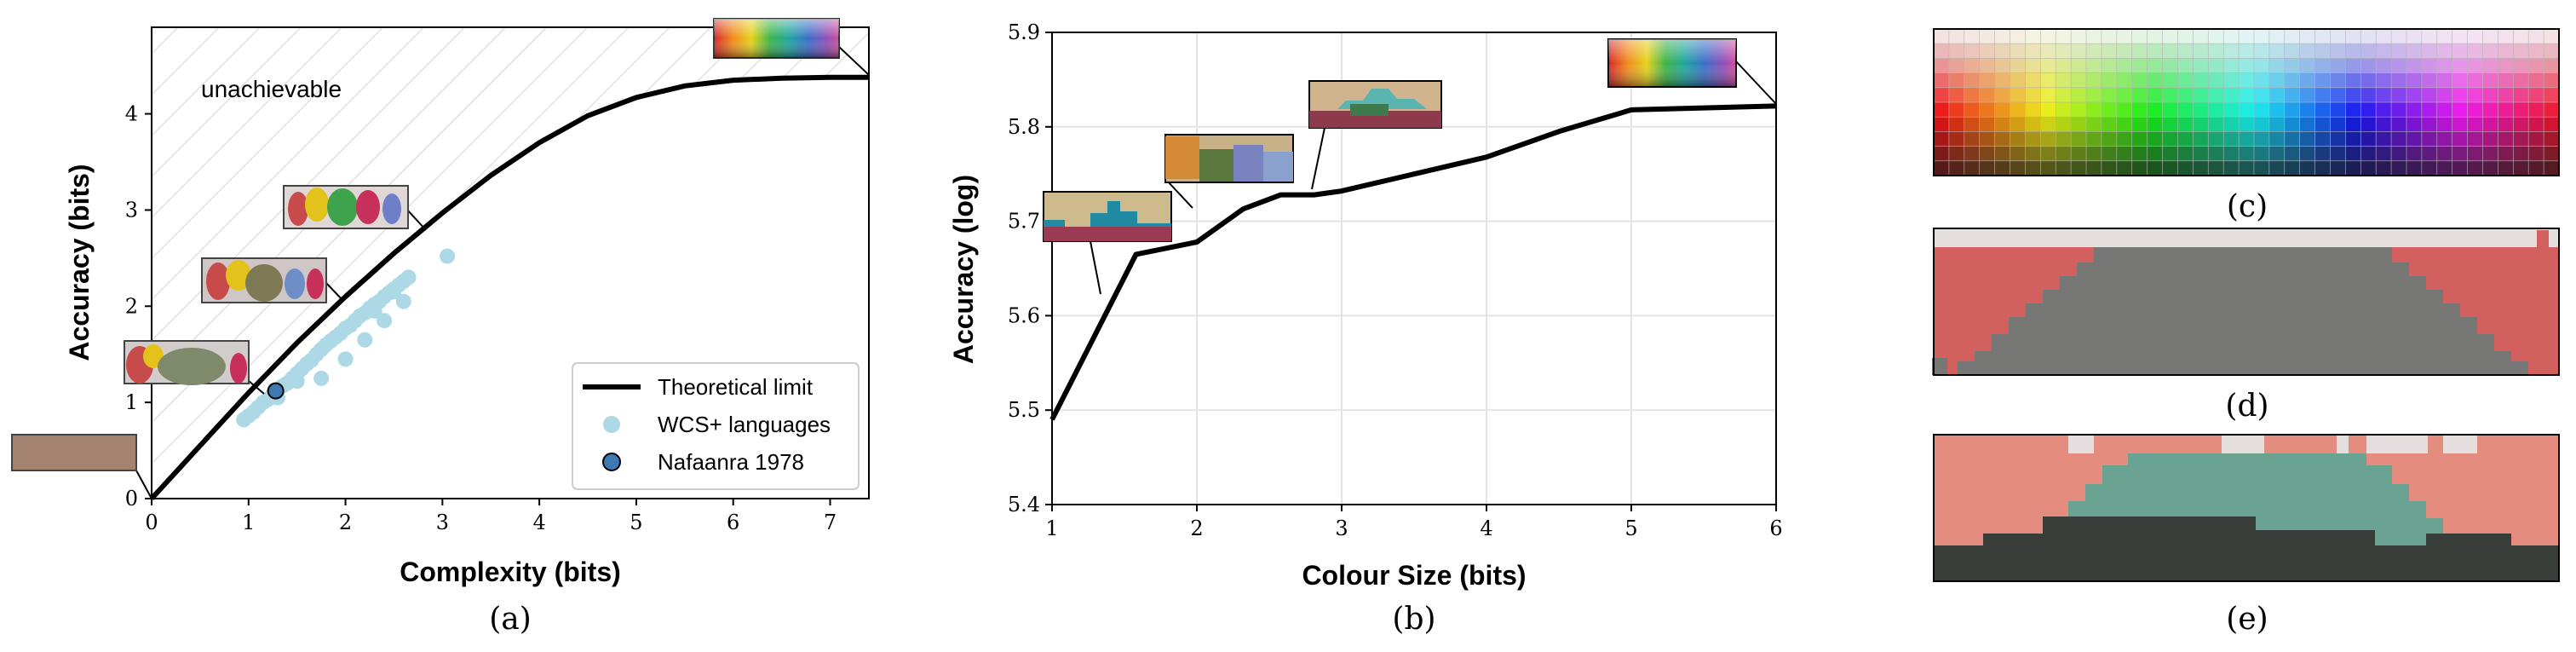 Image resolution: width=2576 pixels, height=652 pixels. What do you see at coordinates (731, 462) in the screenshot?
I see `legend-label-nafaanra: Nafaanra 1978` at bounding box center [731, 462].